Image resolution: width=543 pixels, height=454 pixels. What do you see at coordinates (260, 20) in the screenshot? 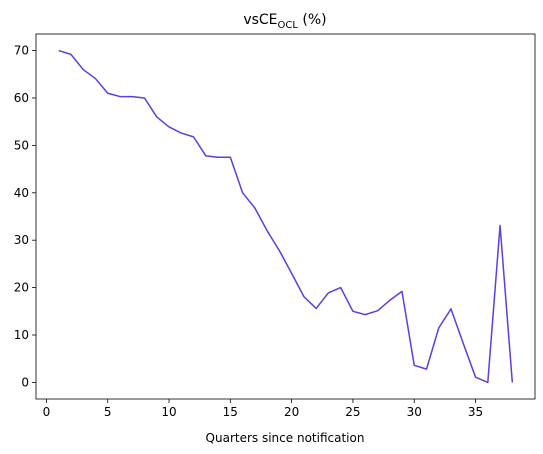
I see `chart-title-main: vsCE` at bounding box center [260, 20].